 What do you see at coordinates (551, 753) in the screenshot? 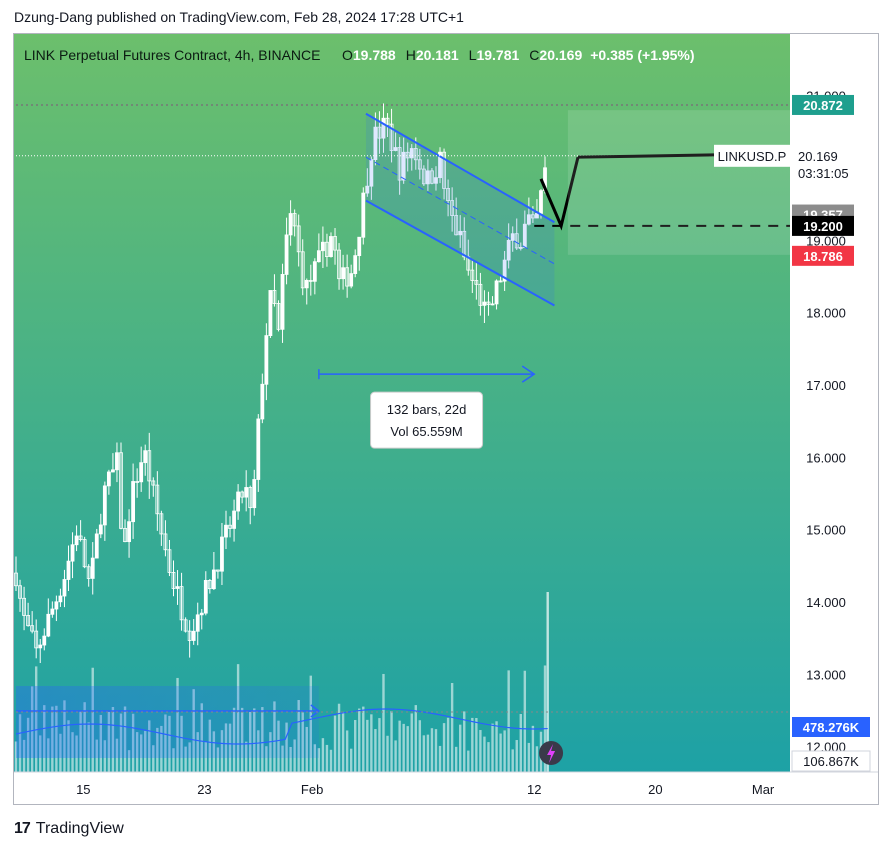
I see `lightning-bolt` at bounding box center [551, 753].